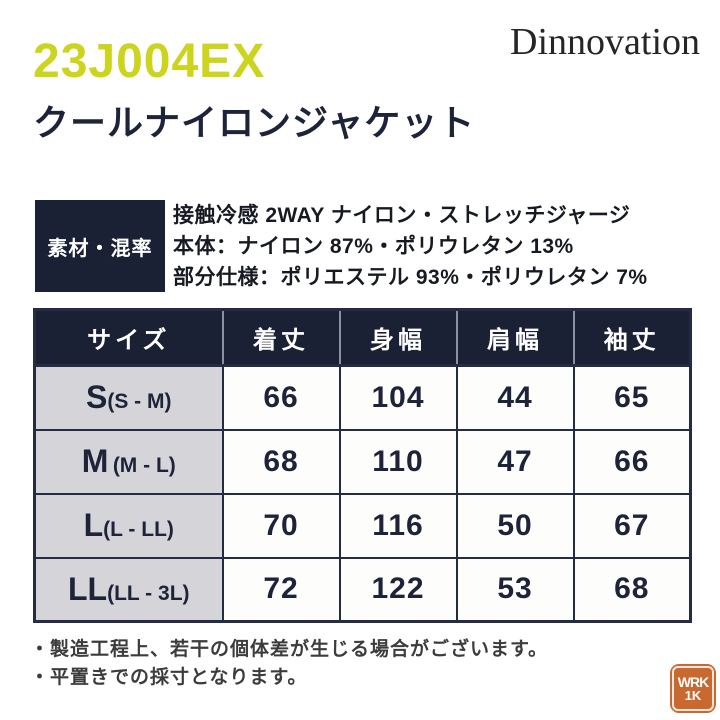 This screenshot has height=720, width=720. Describe the element at coordinates (632, 525) in the screenshot. I see `value-cell: 67` at that location.